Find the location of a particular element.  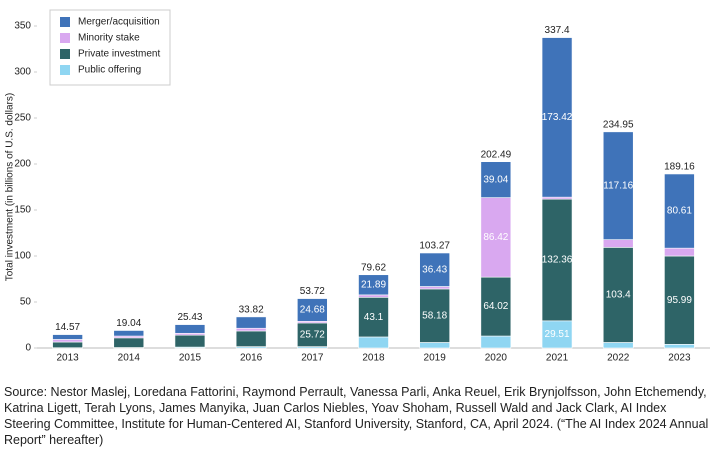

total-label: 202.49 is located at coordinates (496, 154).